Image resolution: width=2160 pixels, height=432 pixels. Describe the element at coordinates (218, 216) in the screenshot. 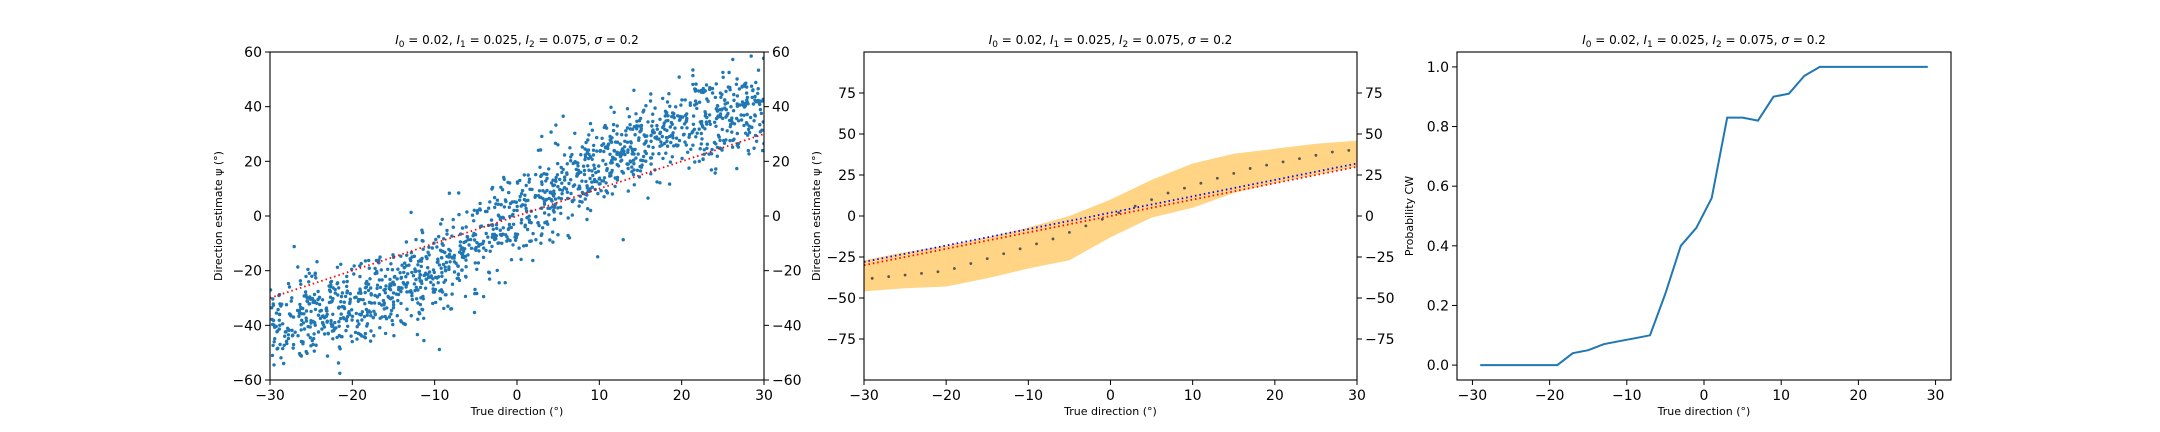

I see `y-axis-label: Direction estimate ψ (°)` at that location.